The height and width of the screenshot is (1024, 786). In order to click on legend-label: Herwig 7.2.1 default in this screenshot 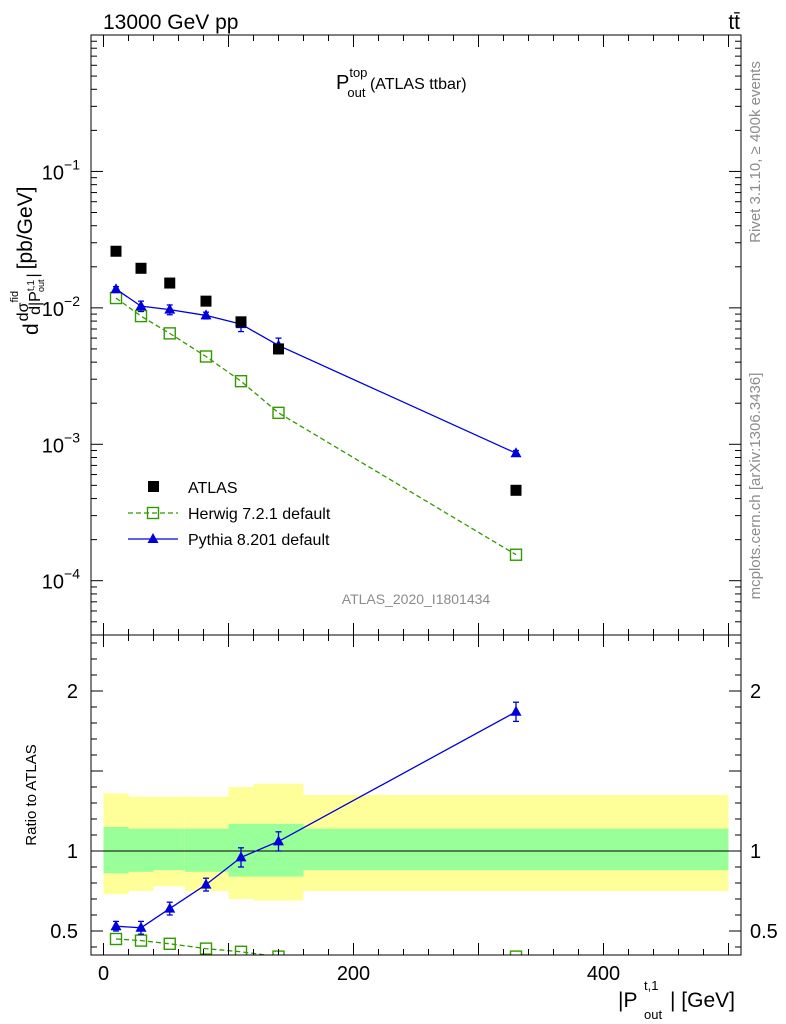, I will do `click(259, 514)`.